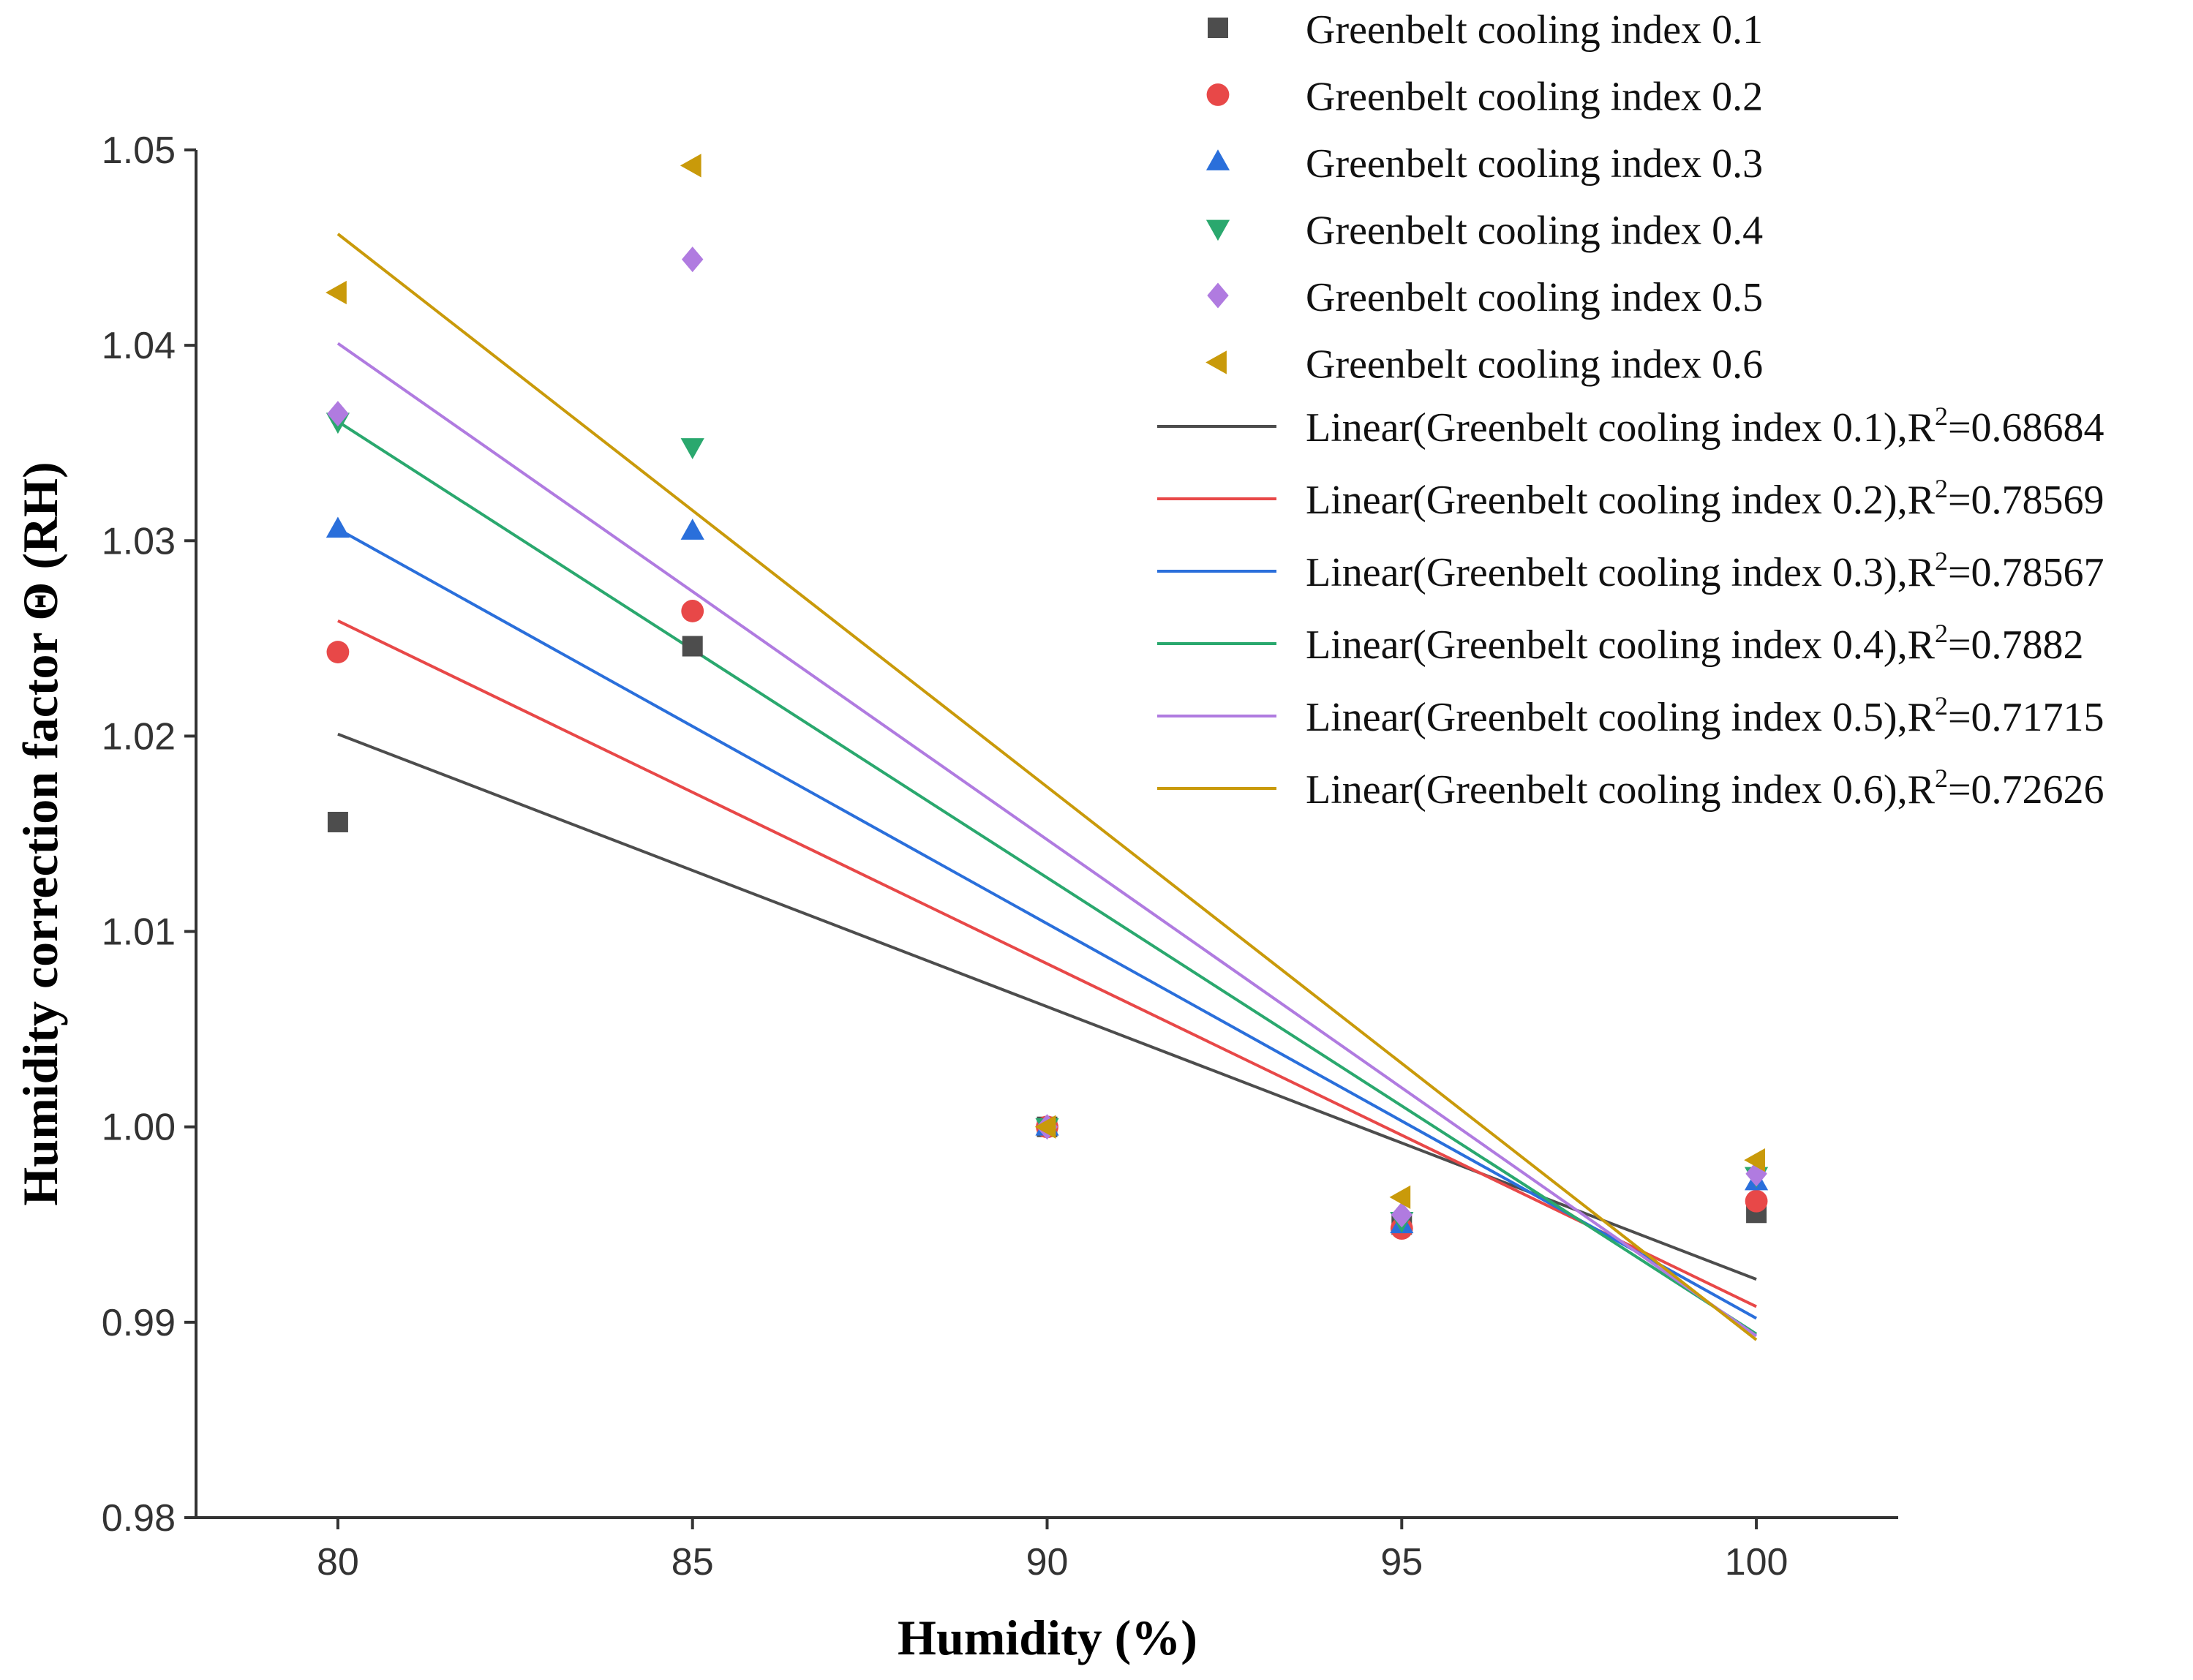 Image resolution: width=2193 pixels, height=1680 pixels. Describe the element at coordinates (1534, 365) in the screenshot. I see `legend-label-6: Greenbelt cooling index 0.6` at that location.